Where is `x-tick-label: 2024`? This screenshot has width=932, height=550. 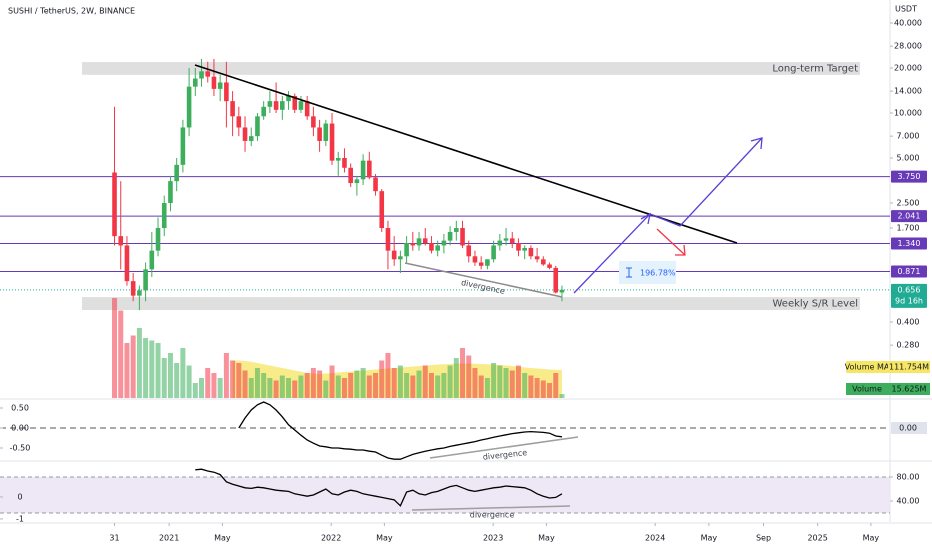 x-tick-label: 2024 is located at coordinates (655, 538).